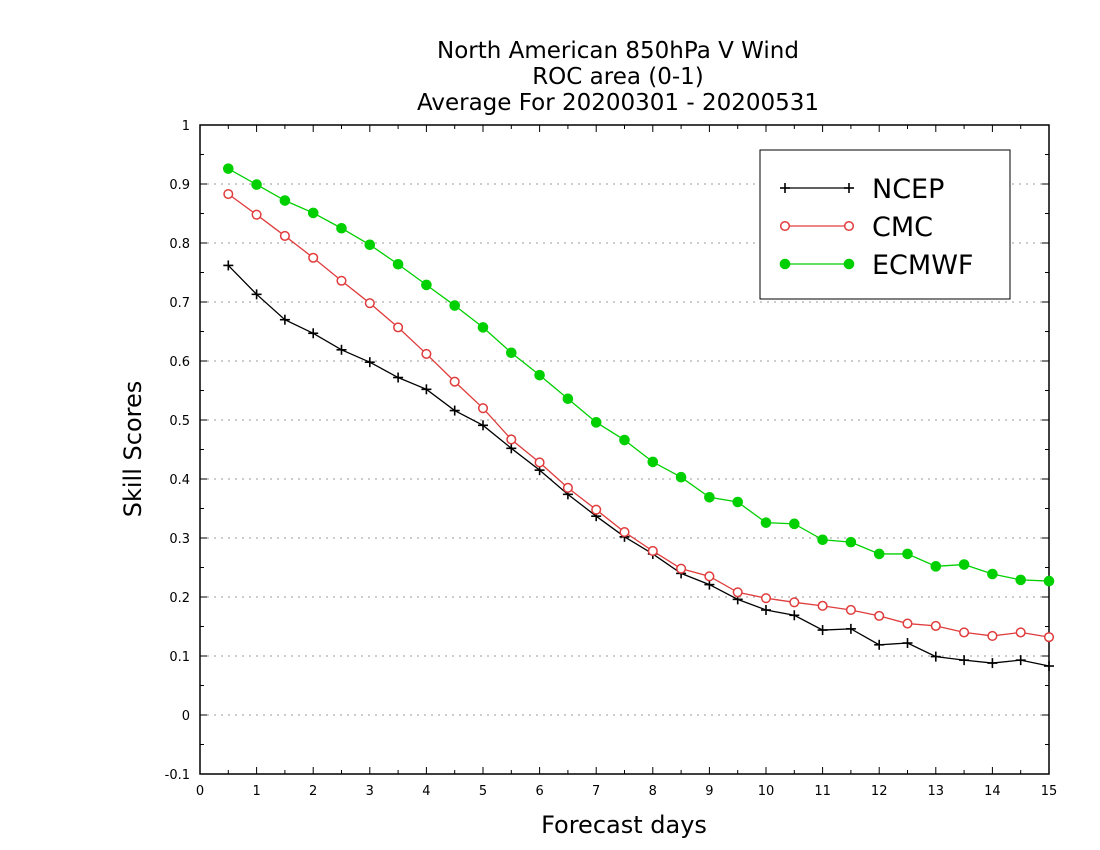  Describe the element at coordinates (186, 716) in the screenshot. I see `y-tick-label: 0` at that location.